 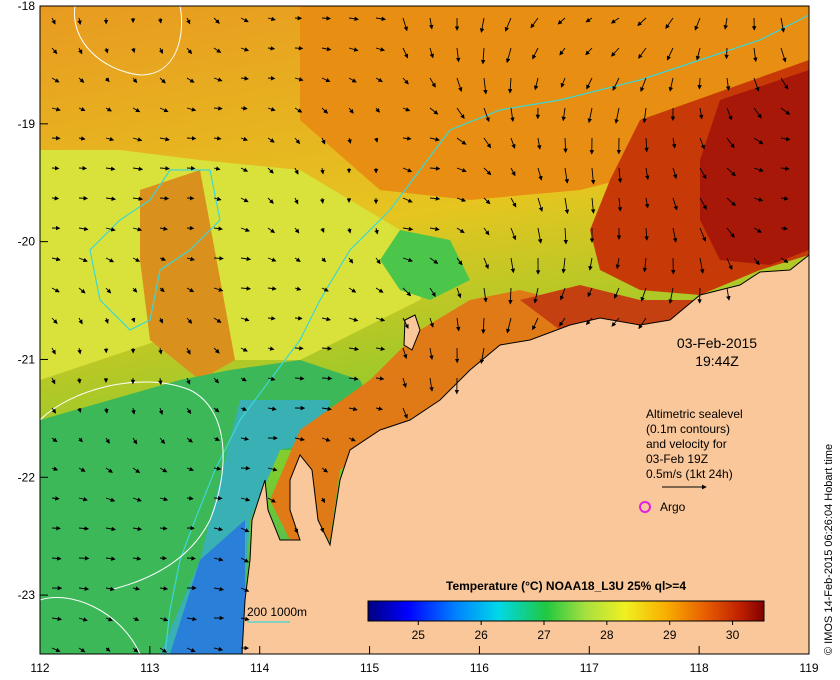 I want to click on date-label: 03-Feb-2015, so click(x=717, y=343).